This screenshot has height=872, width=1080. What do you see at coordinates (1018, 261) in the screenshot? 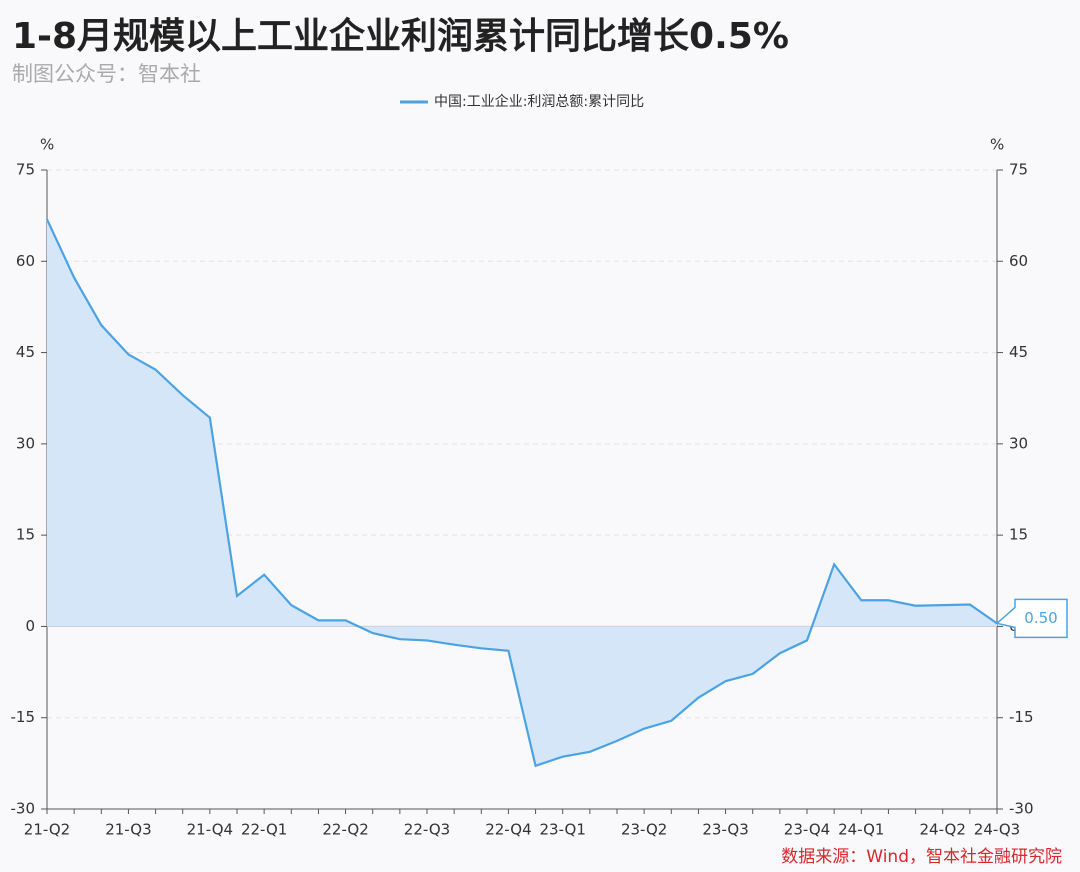
I see `y2-tick-label: 60` at bounding box center [1018, 261].